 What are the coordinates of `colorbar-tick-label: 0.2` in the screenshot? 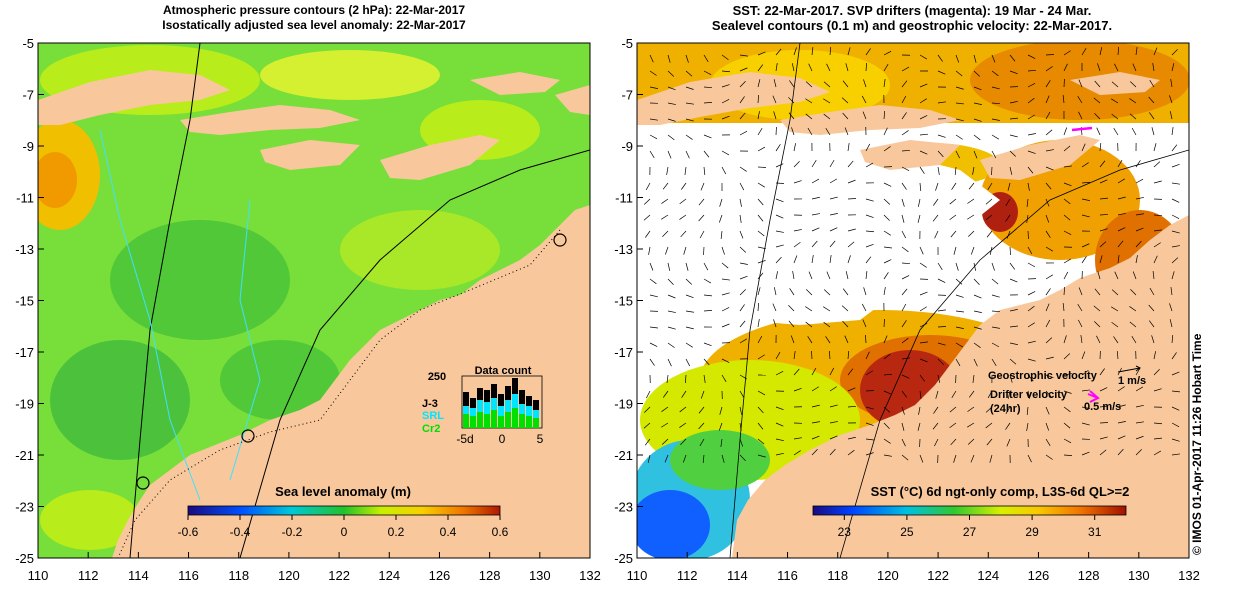 It's located at (396, 532).